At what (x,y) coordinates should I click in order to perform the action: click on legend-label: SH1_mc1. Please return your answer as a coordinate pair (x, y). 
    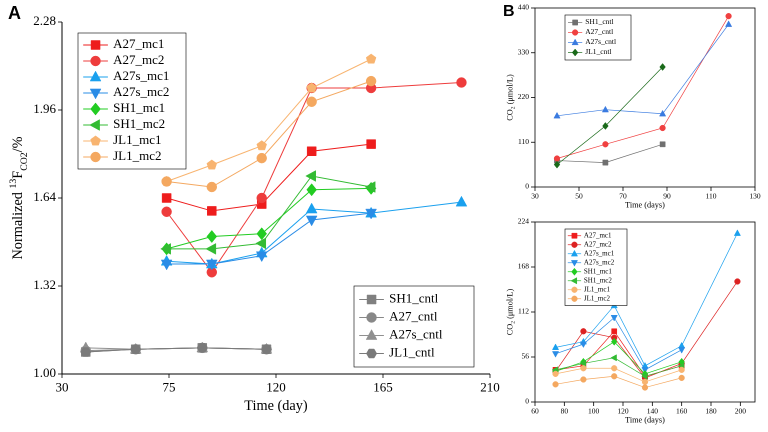
    Looking at the image, I should click on (139, 107).